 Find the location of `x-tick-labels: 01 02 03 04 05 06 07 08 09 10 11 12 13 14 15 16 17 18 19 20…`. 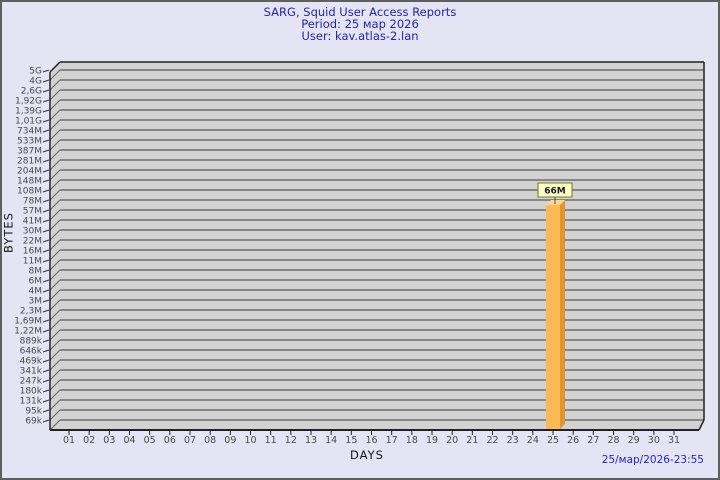

x-tick-labels: 01 02 03 04 05 06 07 08 09 10 11 12 13 14 15 16 17 18 19 20… is located at coordinates (371, 438).